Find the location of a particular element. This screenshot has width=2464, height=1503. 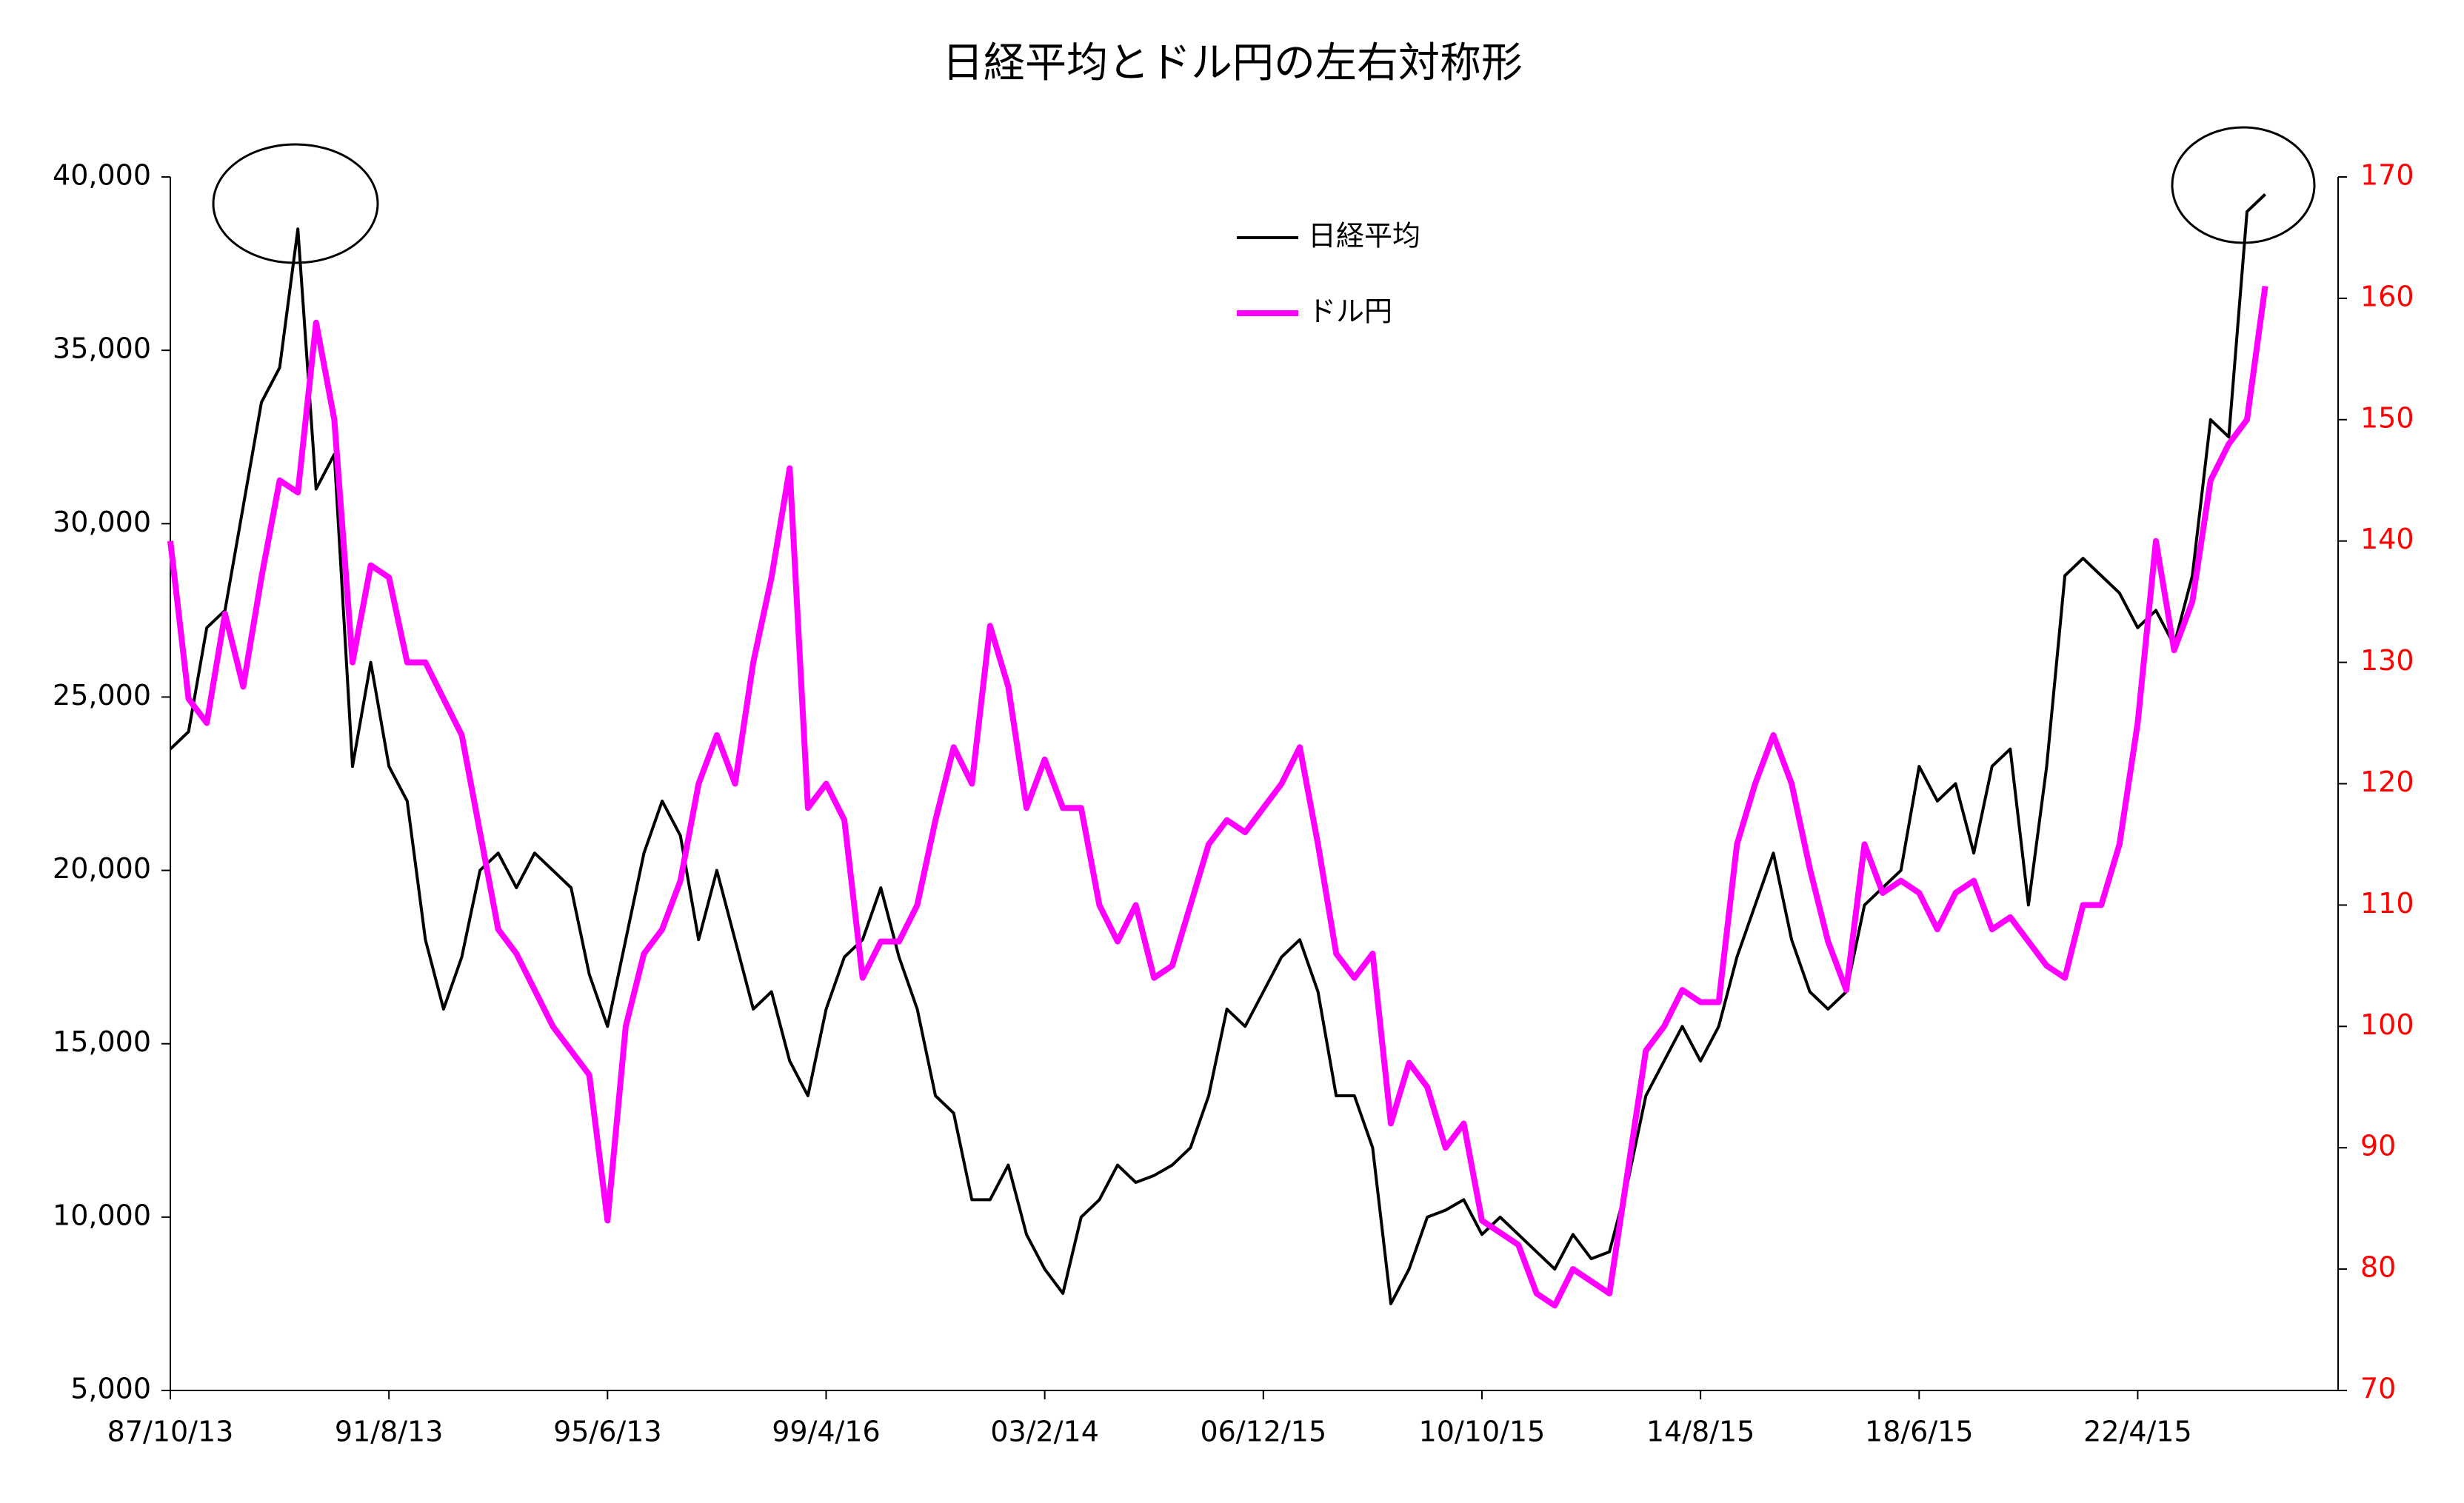

y2-tick-label: 110 is located at coordinates (2387, 903).